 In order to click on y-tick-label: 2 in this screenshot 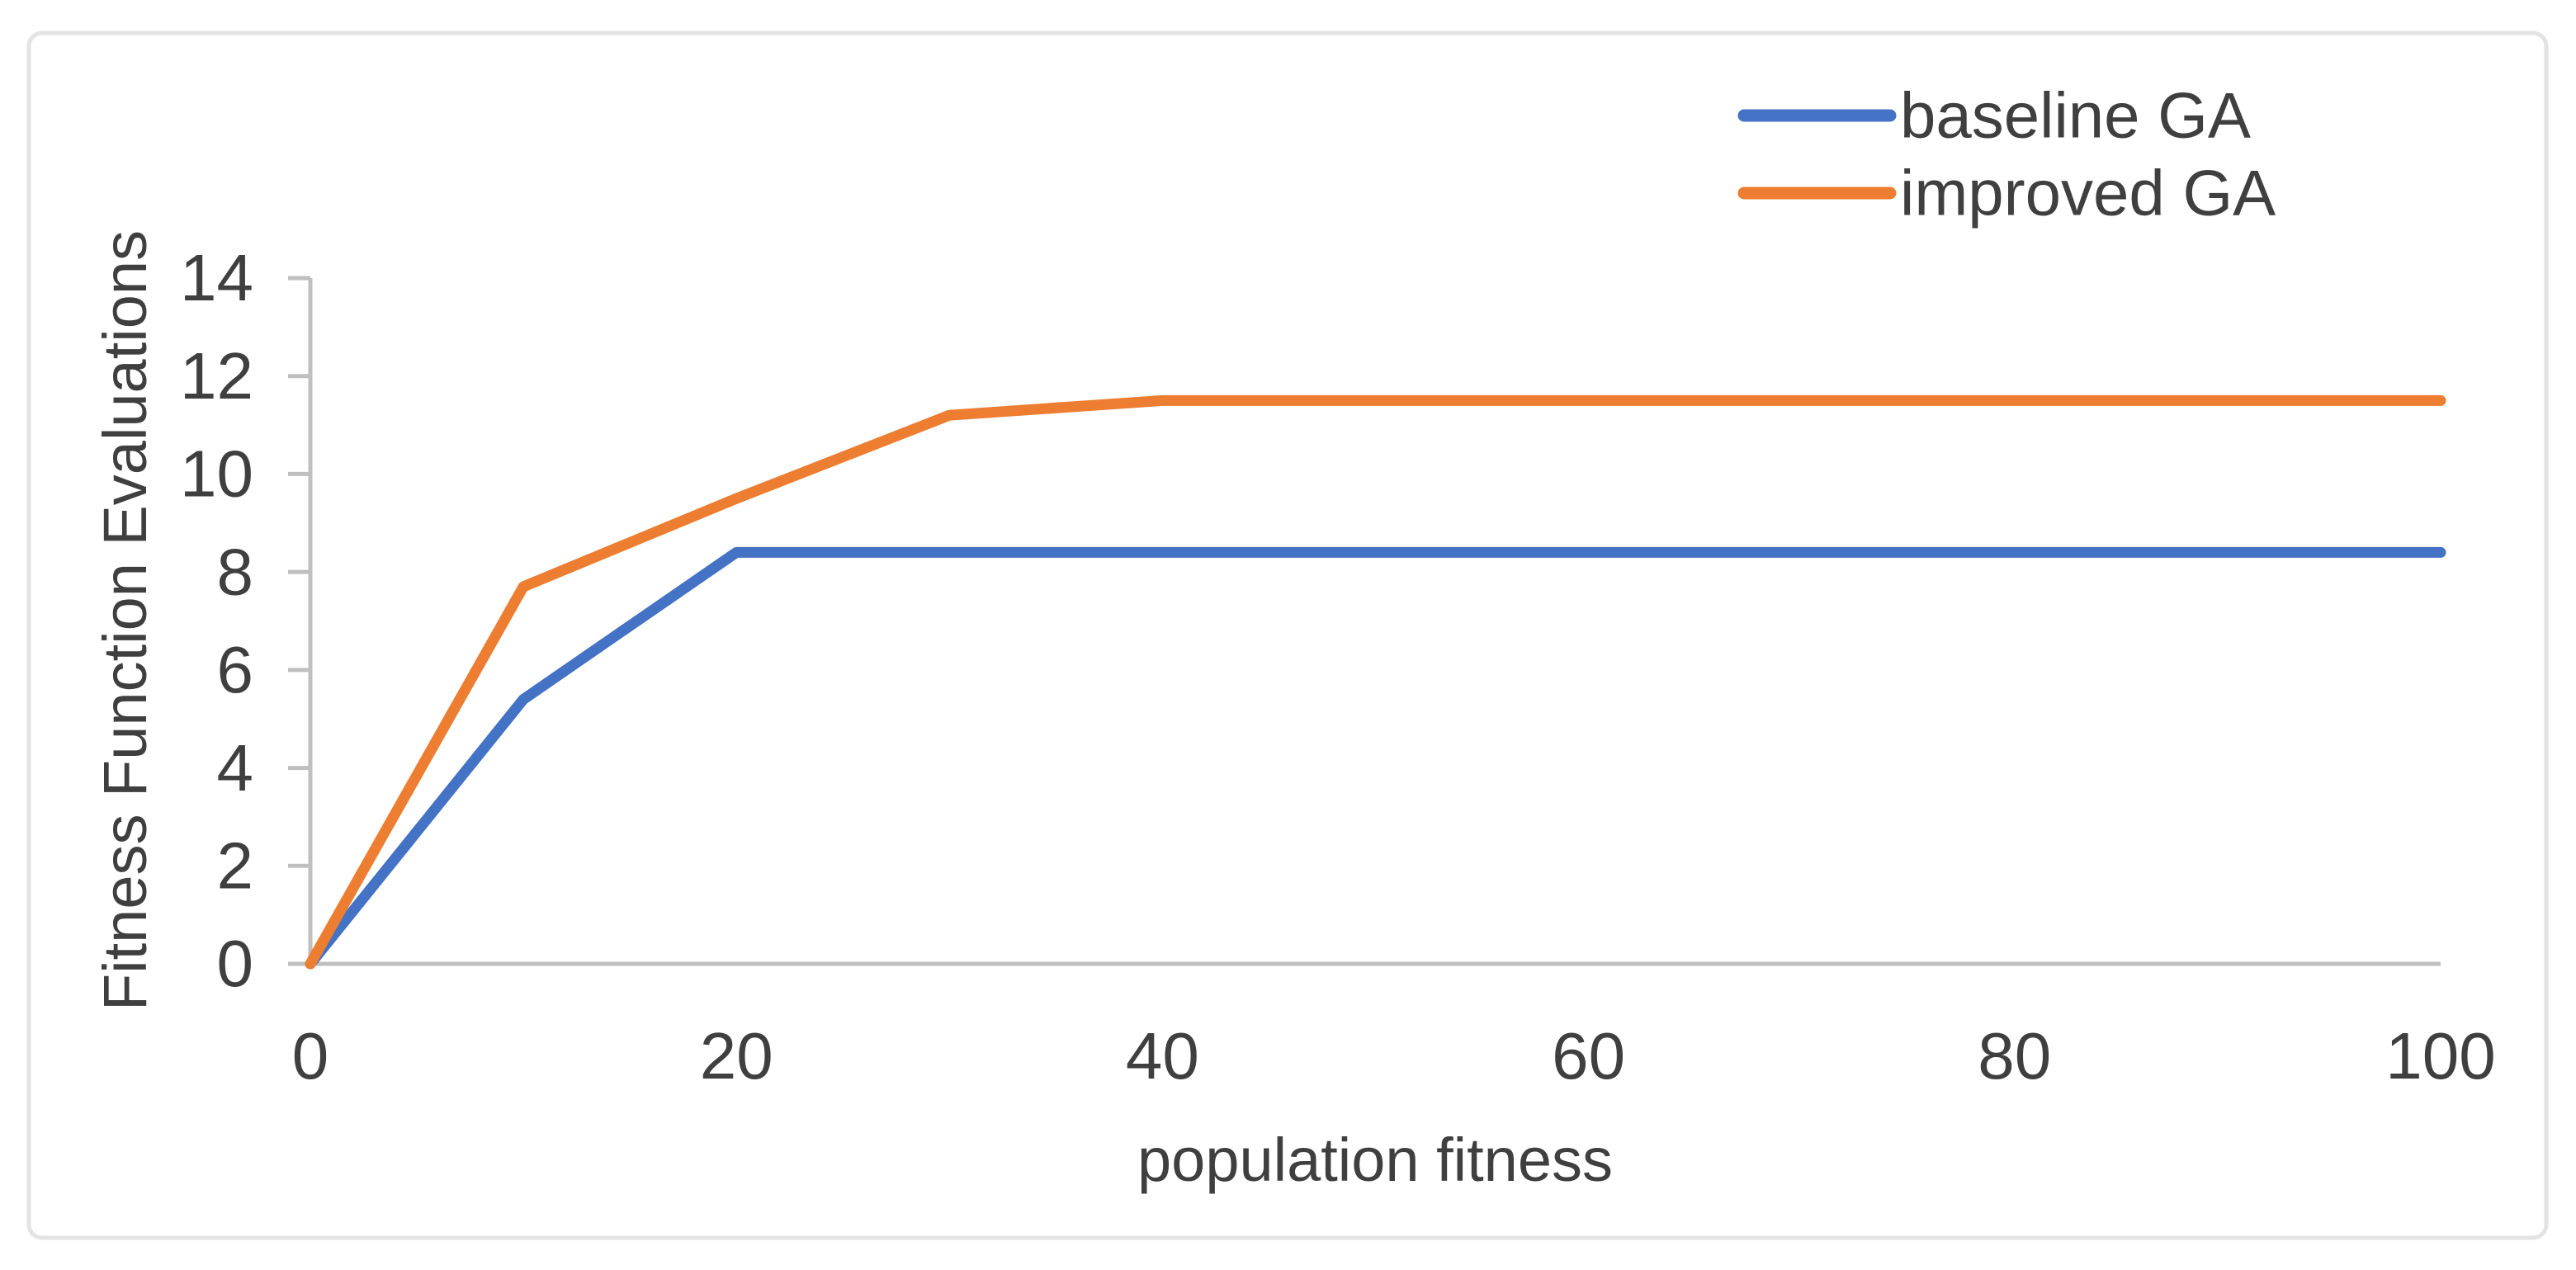, I will do `click(235, 865)`.